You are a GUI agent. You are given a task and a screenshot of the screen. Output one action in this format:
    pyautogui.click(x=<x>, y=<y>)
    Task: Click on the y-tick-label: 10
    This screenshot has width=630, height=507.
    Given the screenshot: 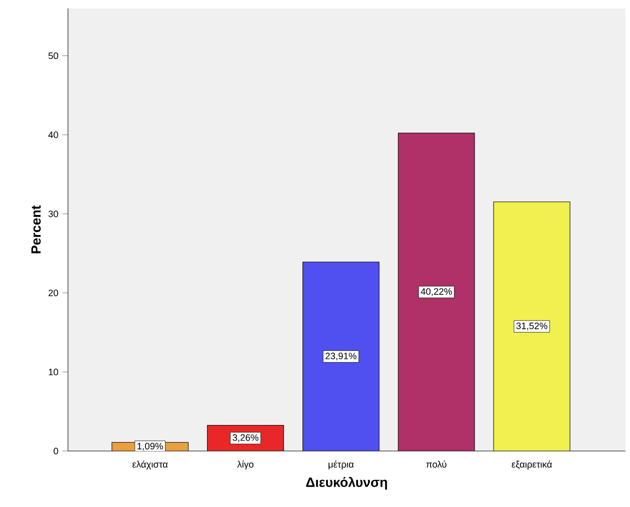 What is the action you would take?
    pyautogui.click(x=53, y=372)
    